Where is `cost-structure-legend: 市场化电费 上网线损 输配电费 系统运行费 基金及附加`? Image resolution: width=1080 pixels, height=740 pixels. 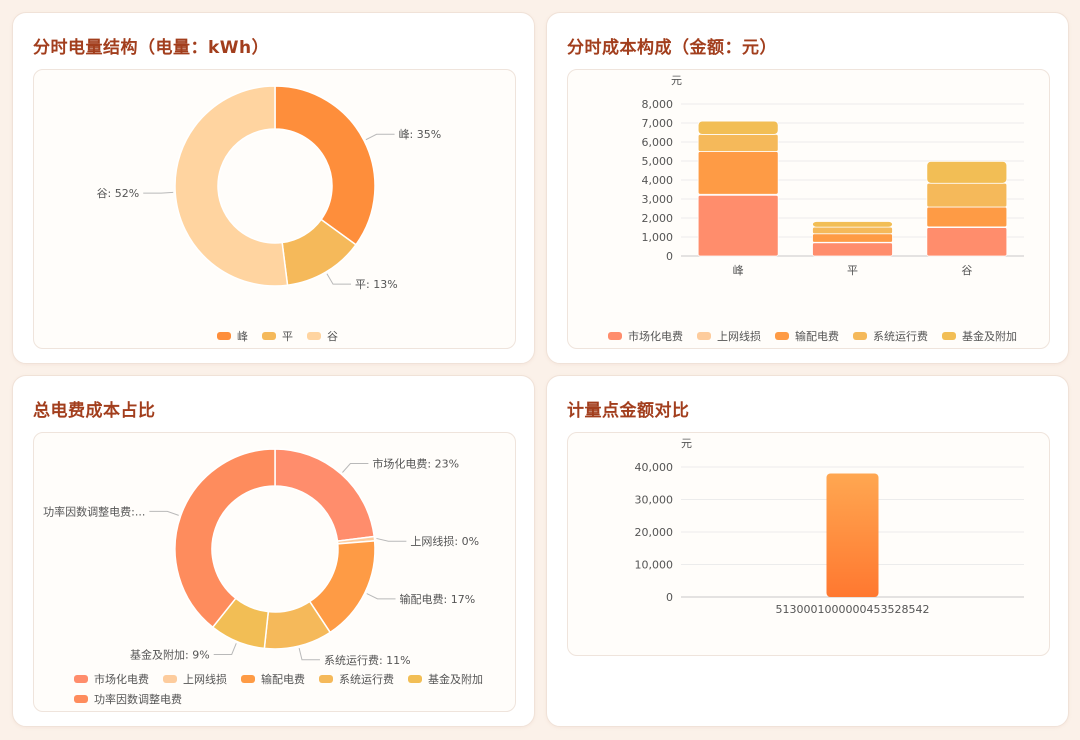
cost-structure-legend: 市场化电费 上网线损 输配电费 系统运行费 基金及附加 is located at coordinates (828, 336).